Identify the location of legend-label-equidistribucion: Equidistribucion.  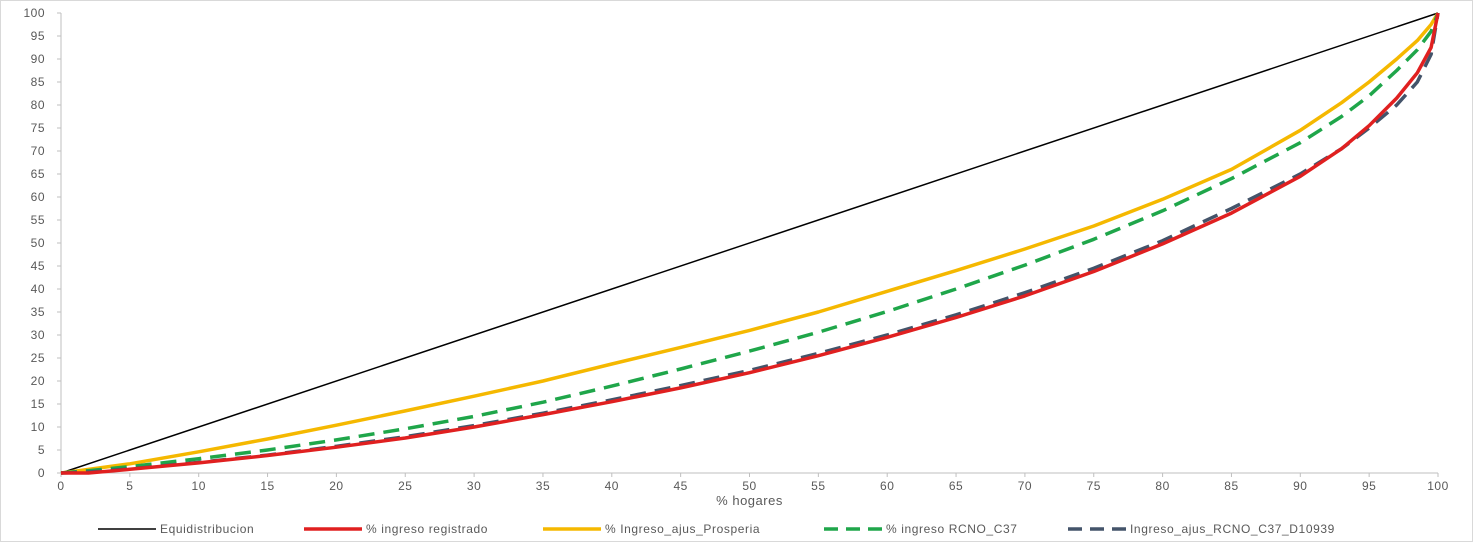
(207, 529).